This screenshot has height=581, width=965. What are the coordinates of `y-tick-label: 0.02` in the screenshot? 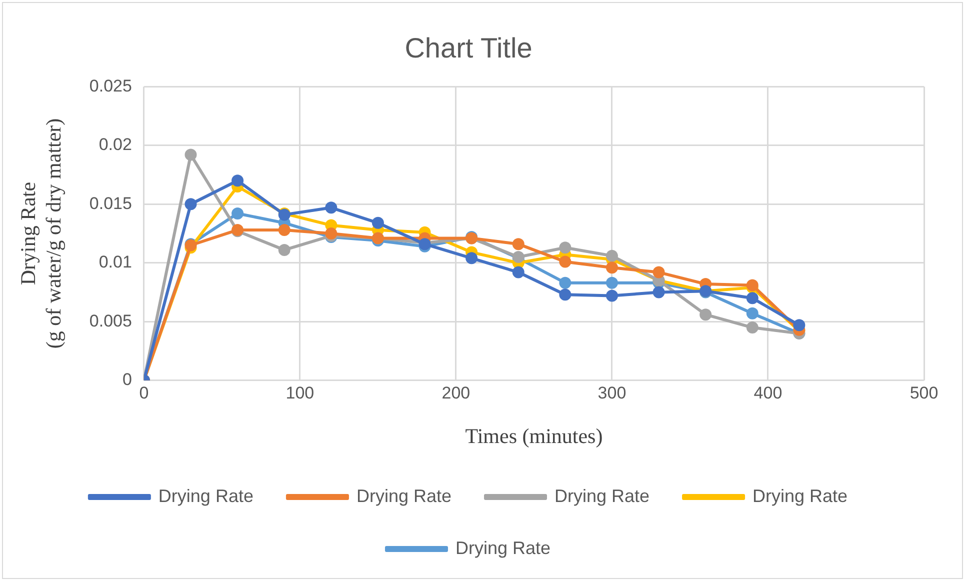 It's located at (115, 144).